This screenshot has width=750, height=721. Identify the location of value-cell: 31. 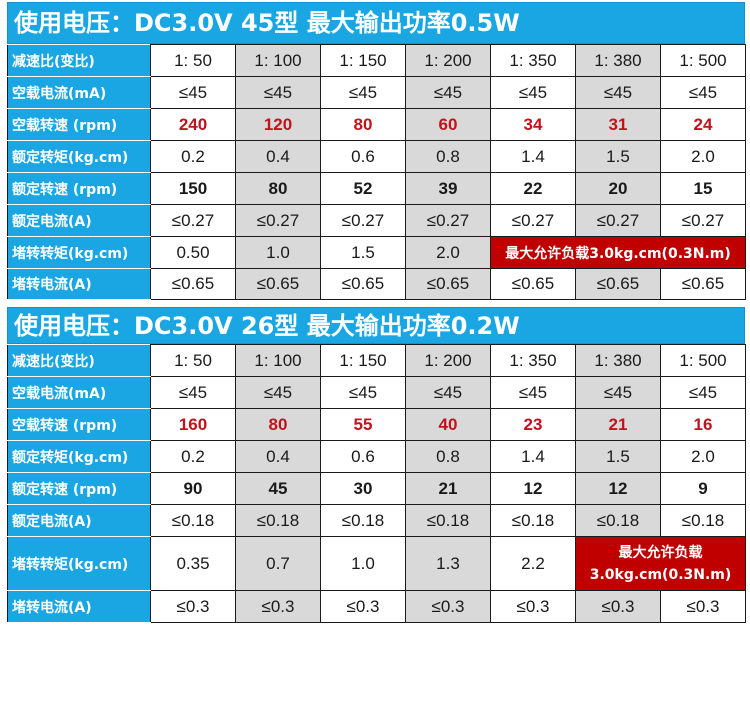
(618, 124).